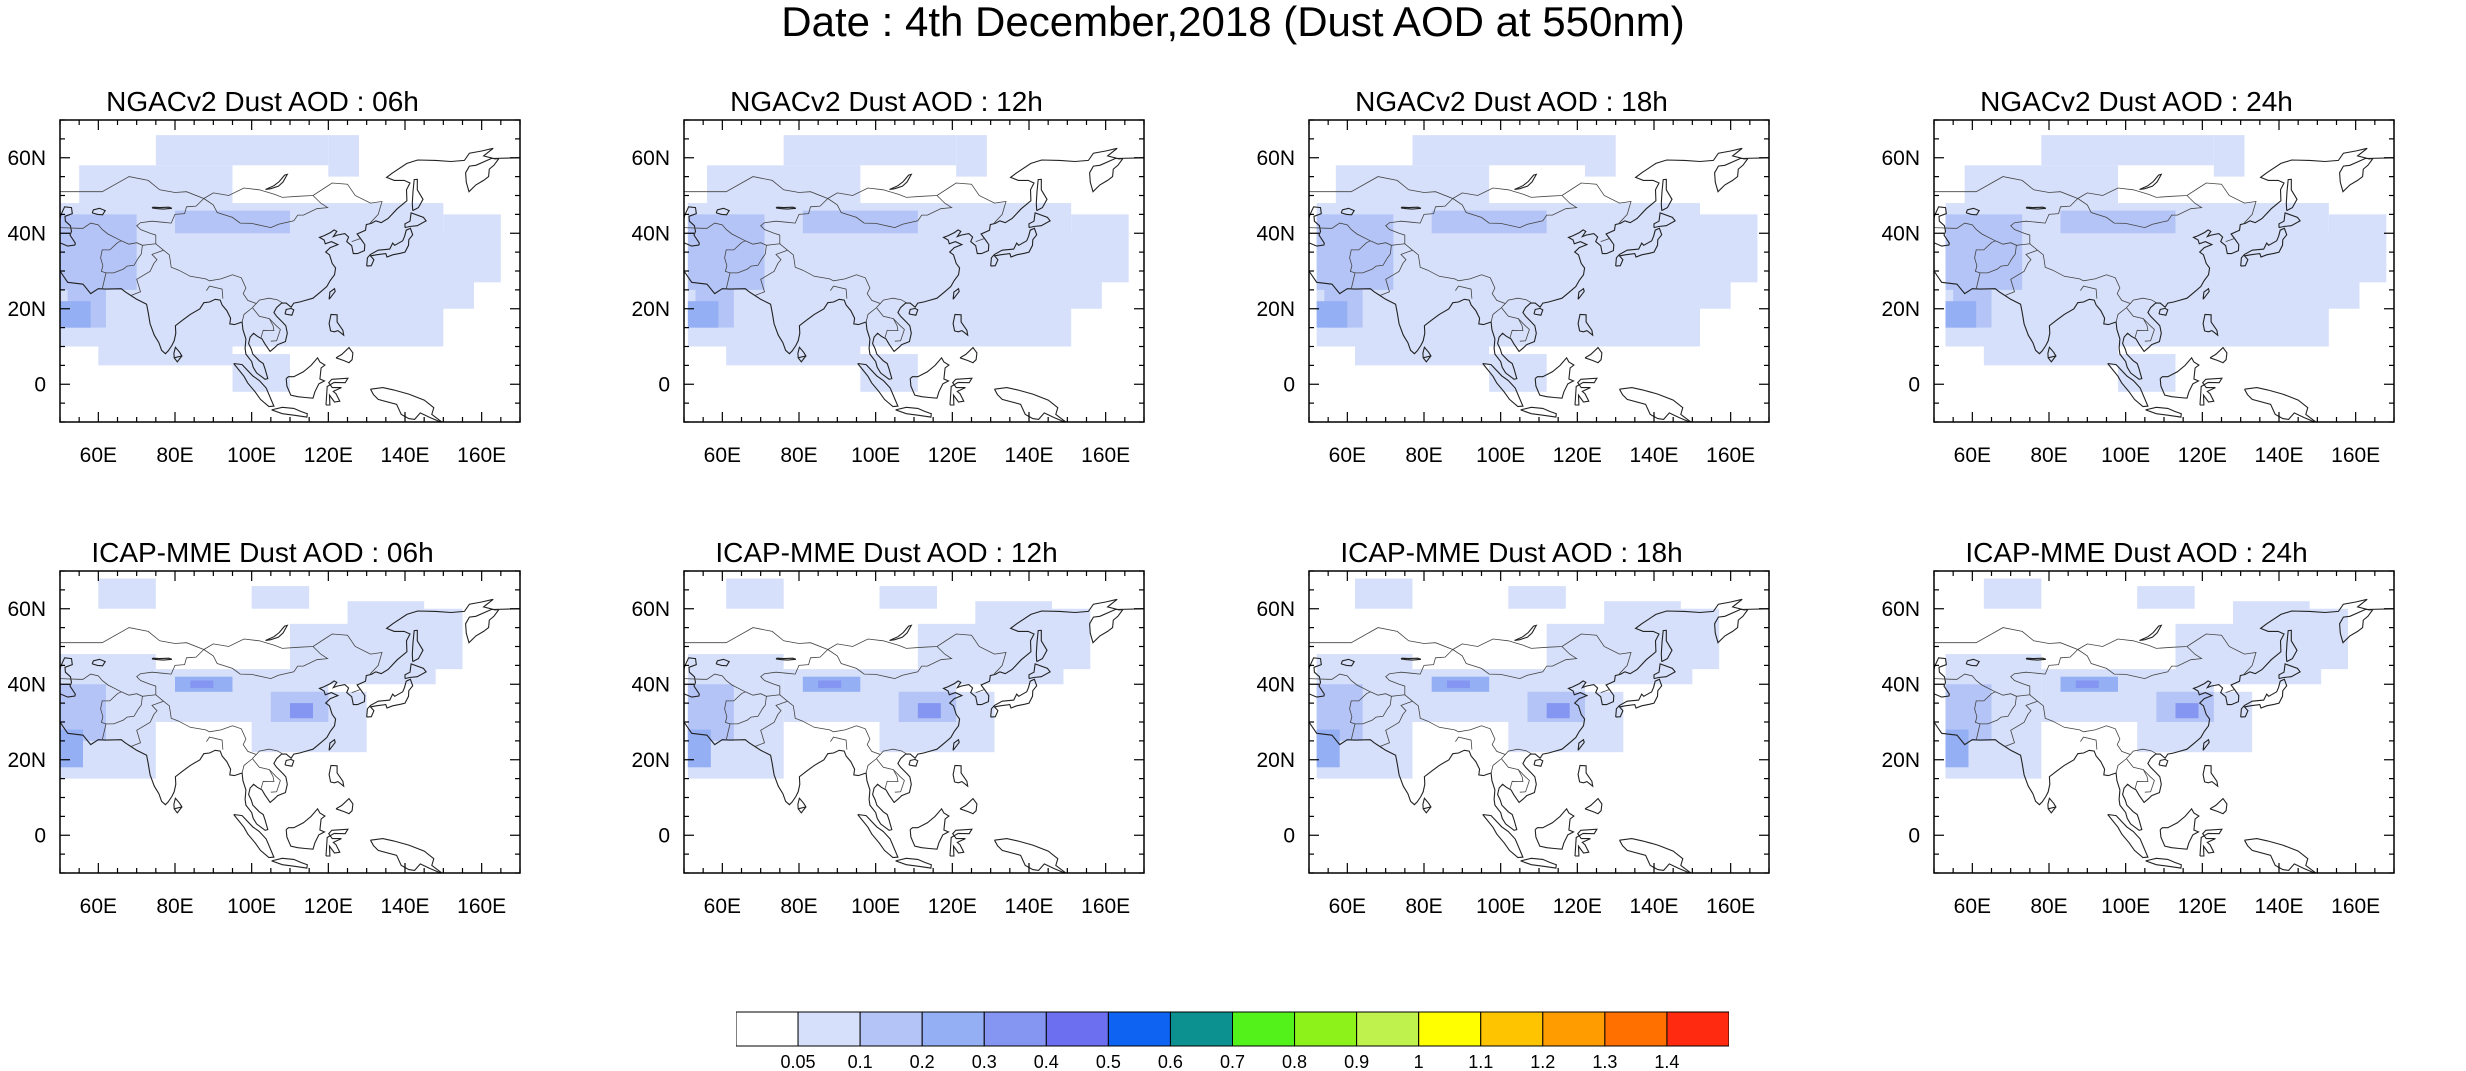  Describe the element at coordinates (1900, 233) in the screenshot. I see `lat-tick-label: 40N` at that location.